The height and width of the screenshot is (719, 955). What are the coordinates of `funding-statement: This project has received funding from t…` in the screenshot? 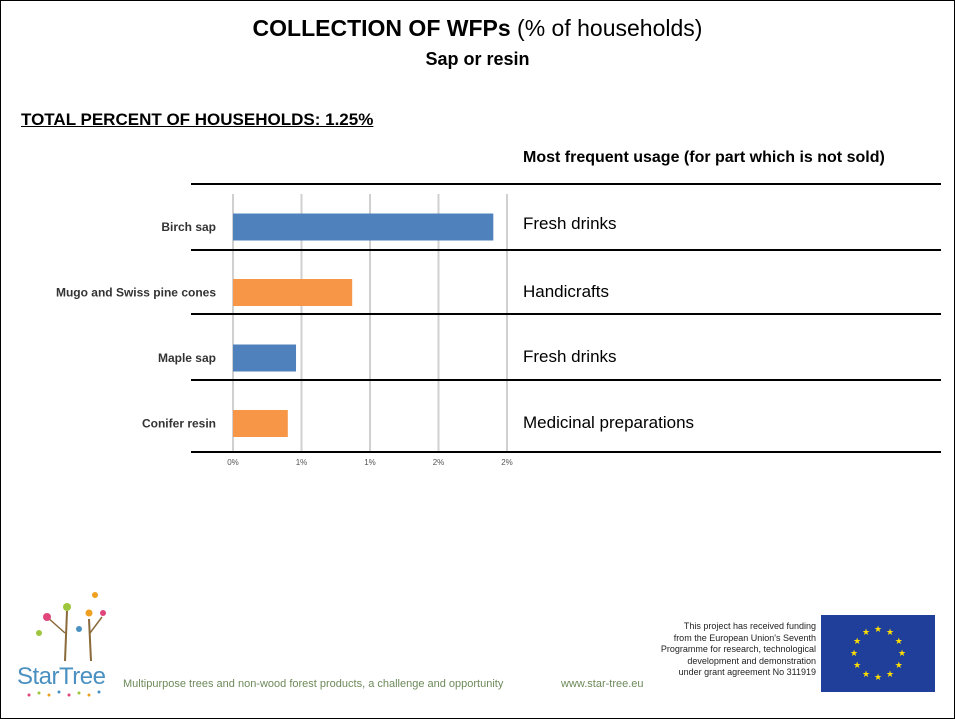 It's located at (728, 650).